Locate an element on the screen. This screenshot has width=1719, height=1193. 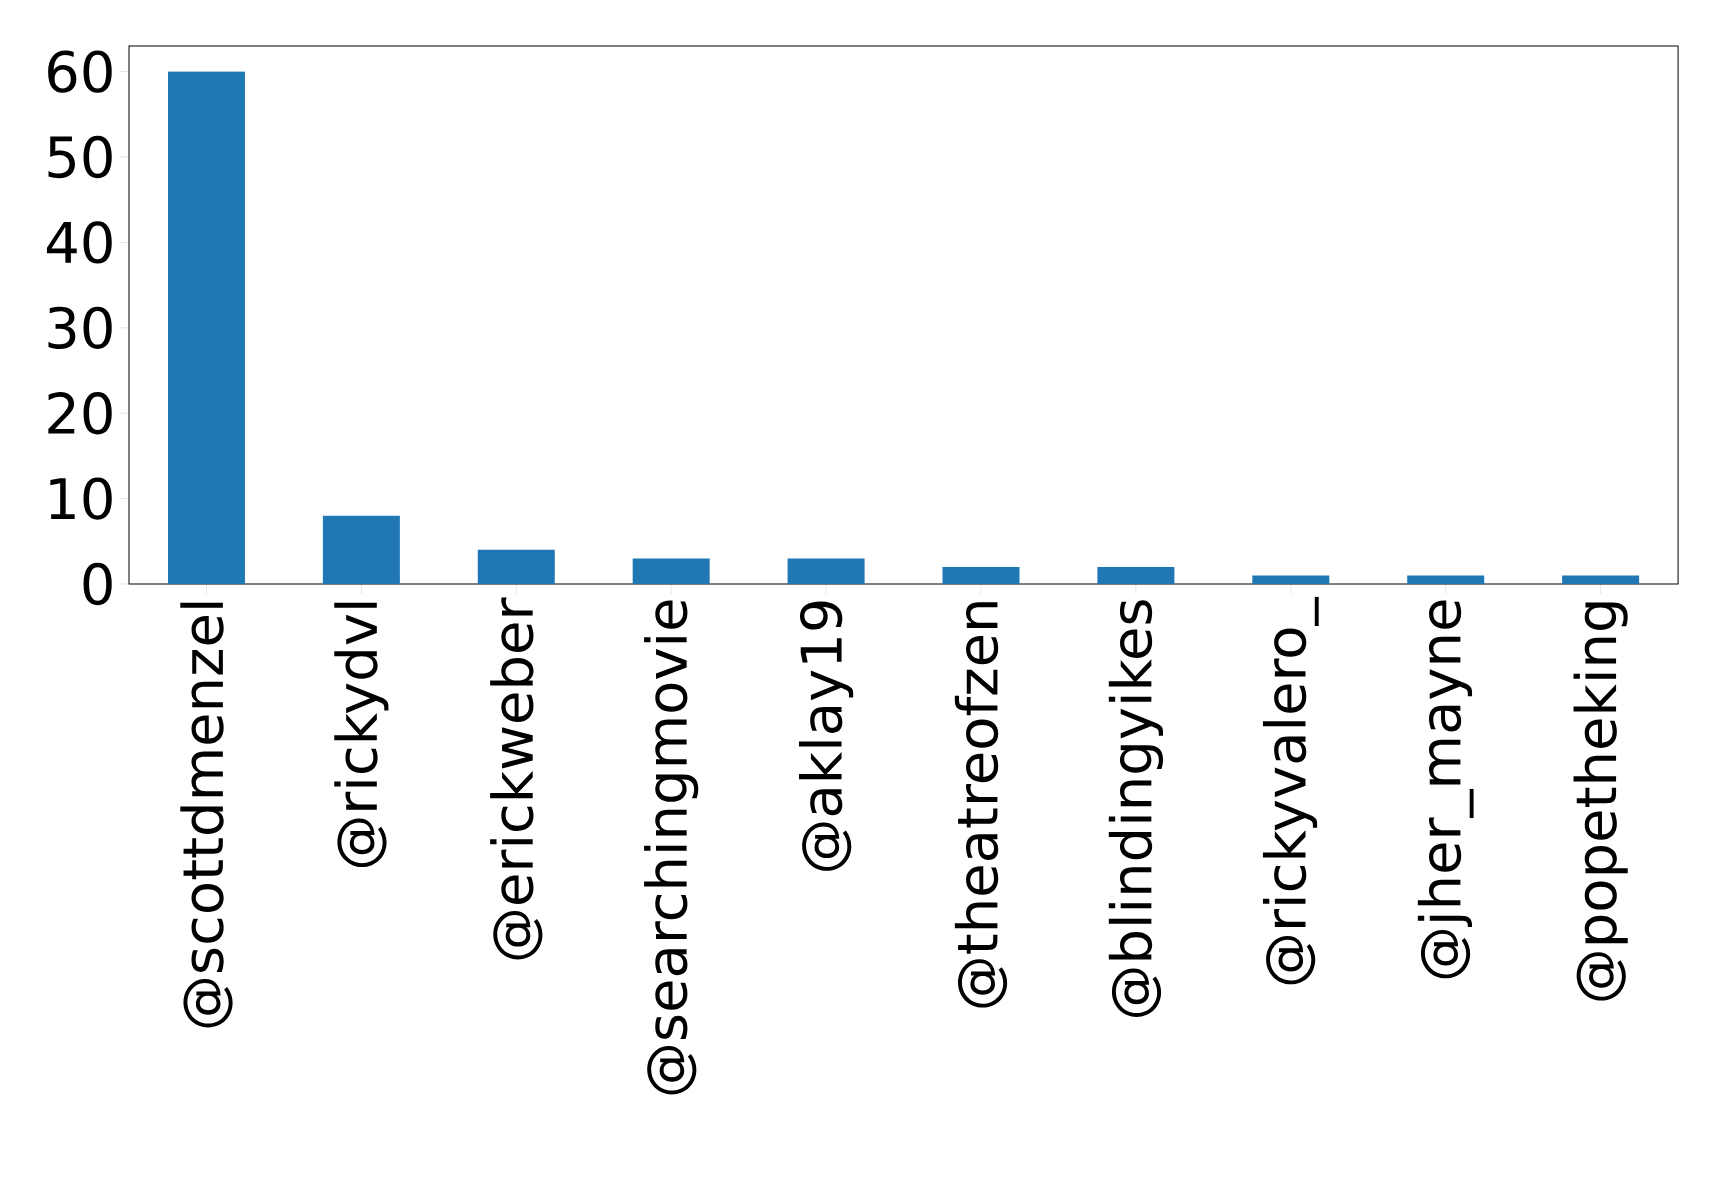
x-tick-label: @searchingmovie is located at coordinates (671, 847).